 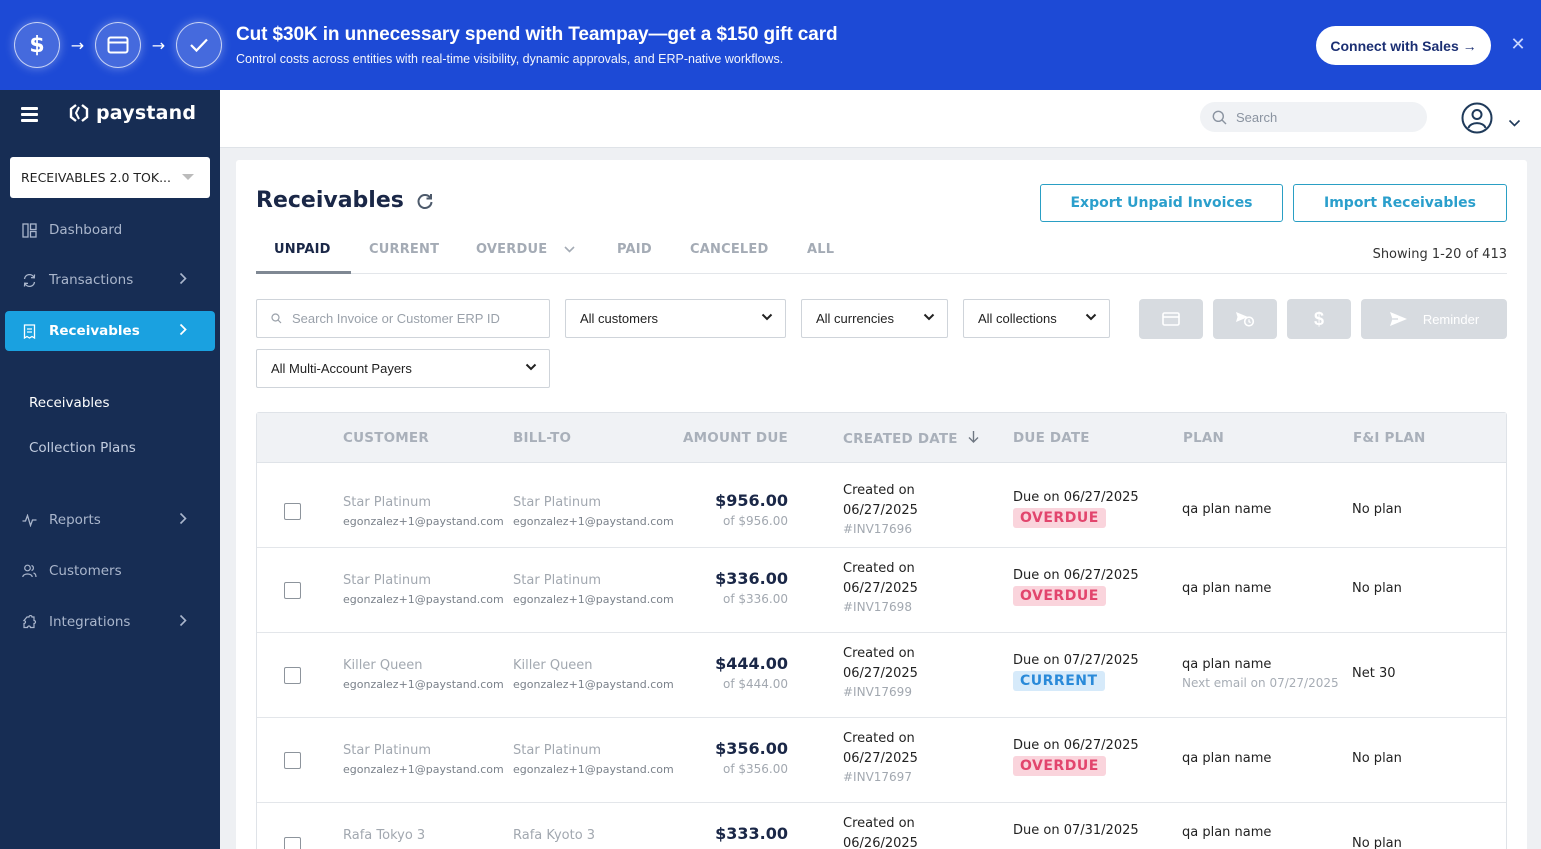 I want to click on hamburger-menu-icon, so click(x=29, y=116).